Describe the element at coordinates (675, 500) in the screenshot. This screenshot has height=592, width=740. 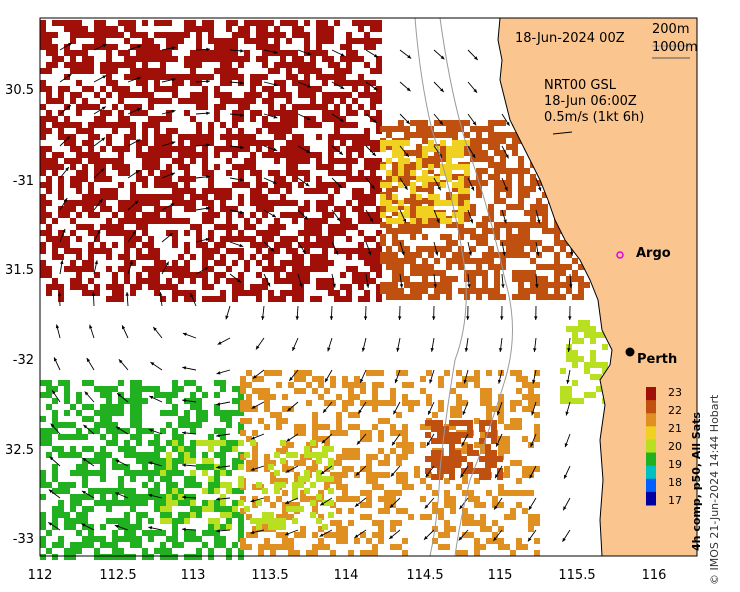
I see `colorbar-tick: 17` at that location.